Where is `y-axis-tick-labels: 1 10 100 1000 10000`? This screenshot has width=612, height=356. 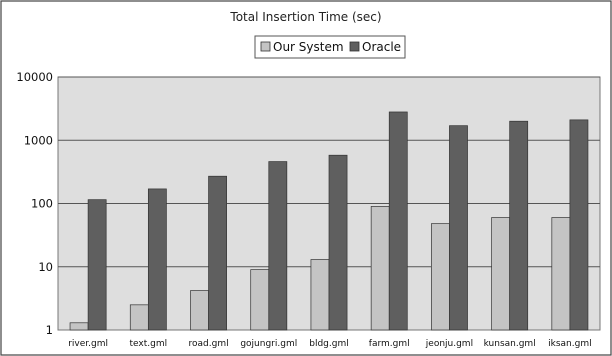
y-axis-tick-labels: 1 10 100 1000 10000 is located at coordinates (34, 203).